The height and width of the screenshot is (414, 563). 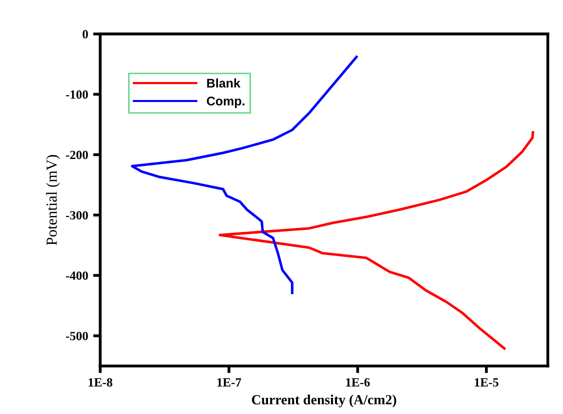 What do you see at coordinates (358, 382) in the screenshot?
I see `x-tick-label: 1E-6` at bounding box center [358, 382].